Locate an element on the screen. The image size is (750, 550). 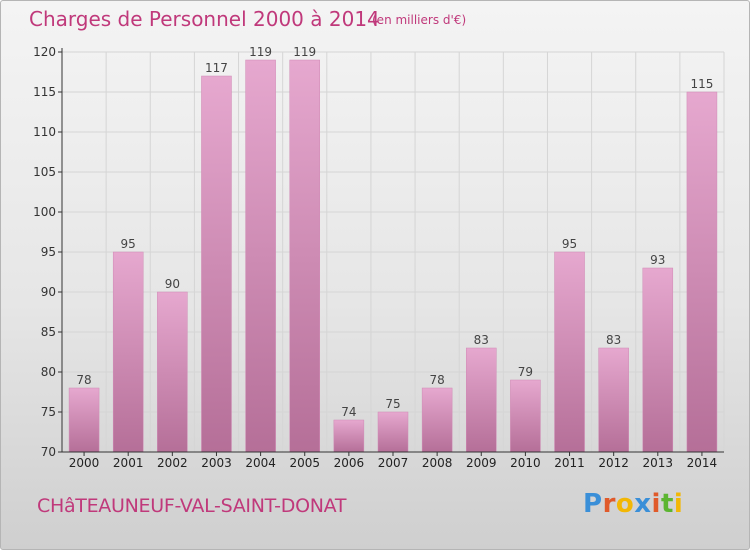
logo-letter: o is located at coordinates (625, 504).